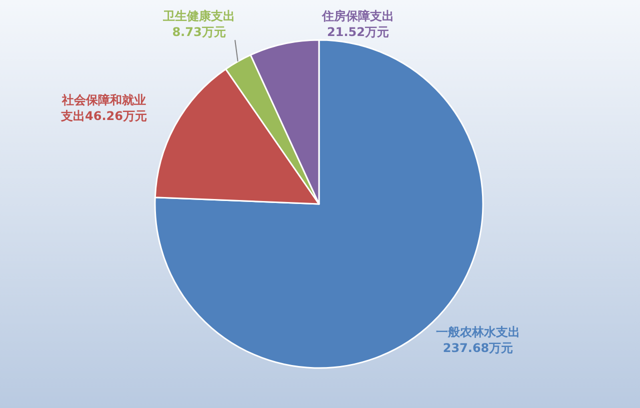 The height and width of the screenshot is (408, 640). Describe the element at coordinates (103, 108) in the screenshot. I see `slice-label: 社会保障和就业支出46.26万元` at that location.